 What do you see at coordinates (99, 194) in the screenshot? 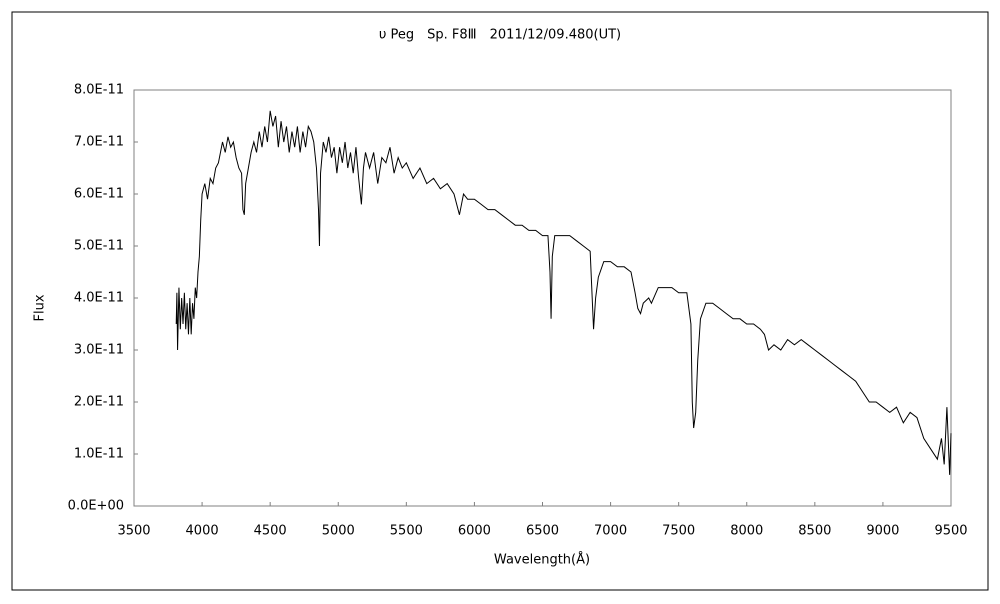
I see `y-tick-label: 6.0E-11` at bounding box center [99, 194].